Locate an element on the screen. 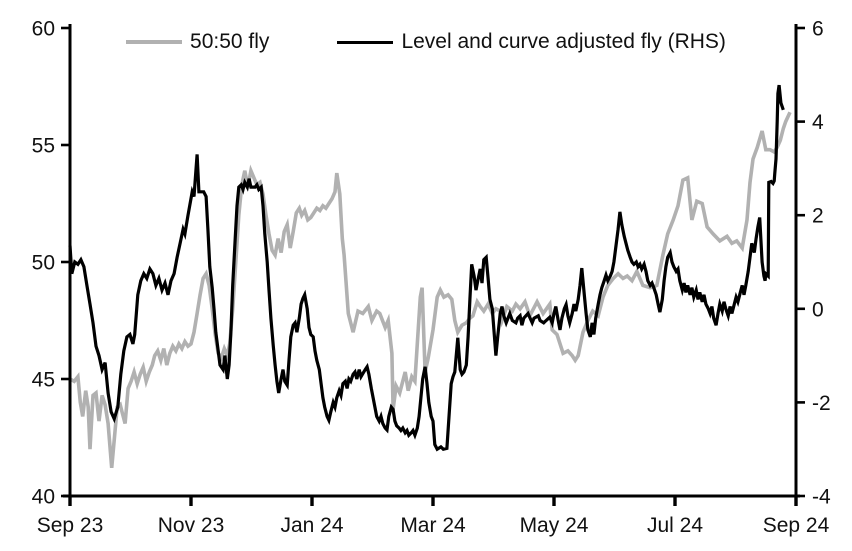 This screenshot has width=852, height=551. right-axis-tick-label: 6 is located at coordinates (818, 29).